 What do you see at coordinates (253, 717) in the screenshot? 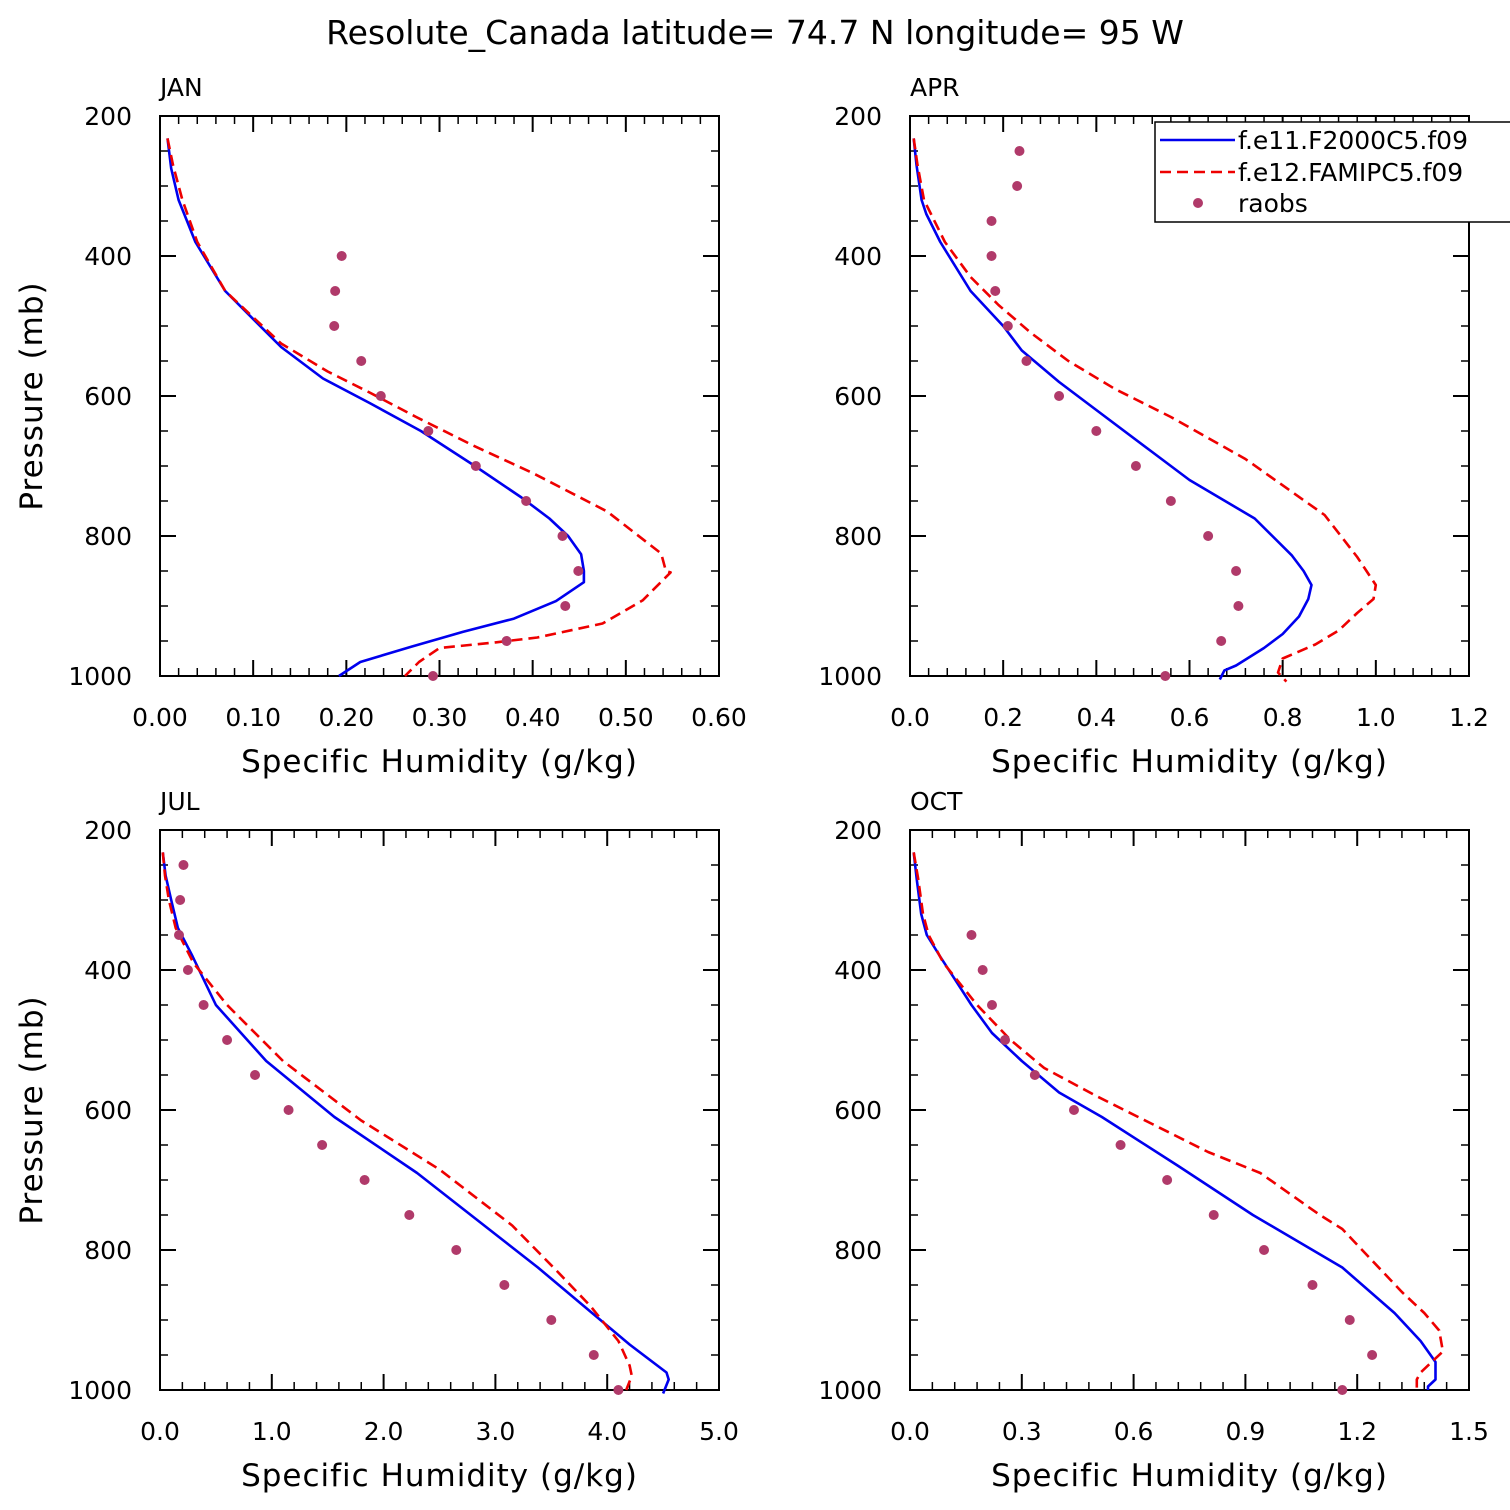
I see `x-tick-label: 0.10` at bounding box center [253, 717].